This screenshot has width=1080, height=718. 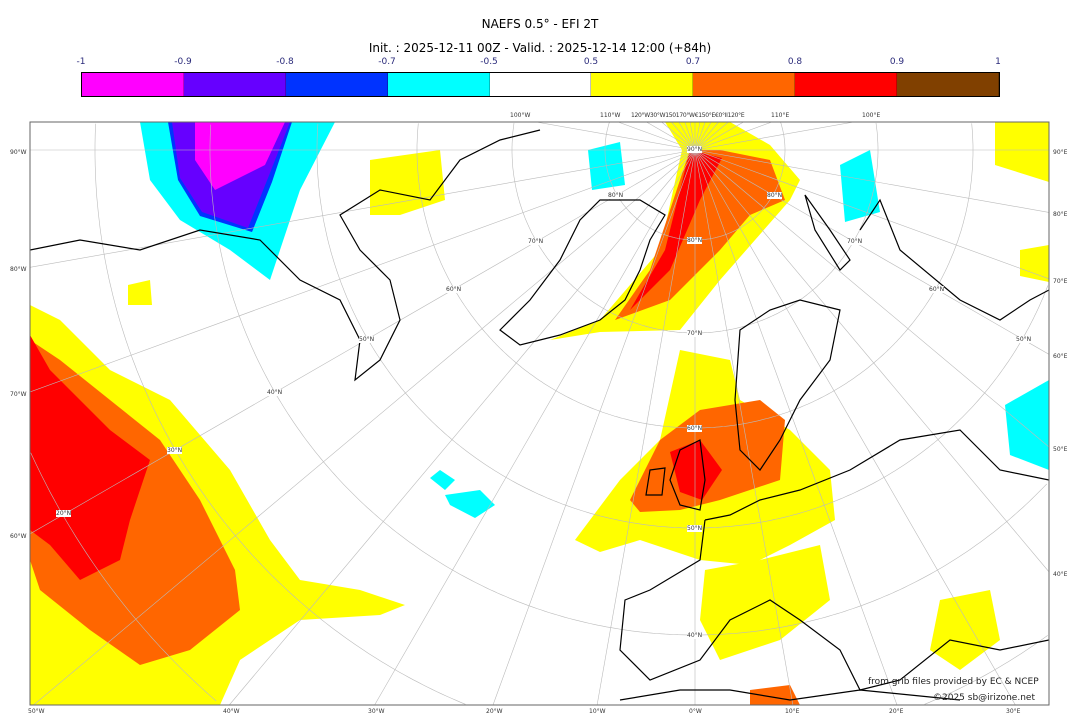 What do you see at coordinates (984, 698) in the screenshot?
I see `copyright: ©2025 sb@irizone.net` at bounding box center [984, 698].